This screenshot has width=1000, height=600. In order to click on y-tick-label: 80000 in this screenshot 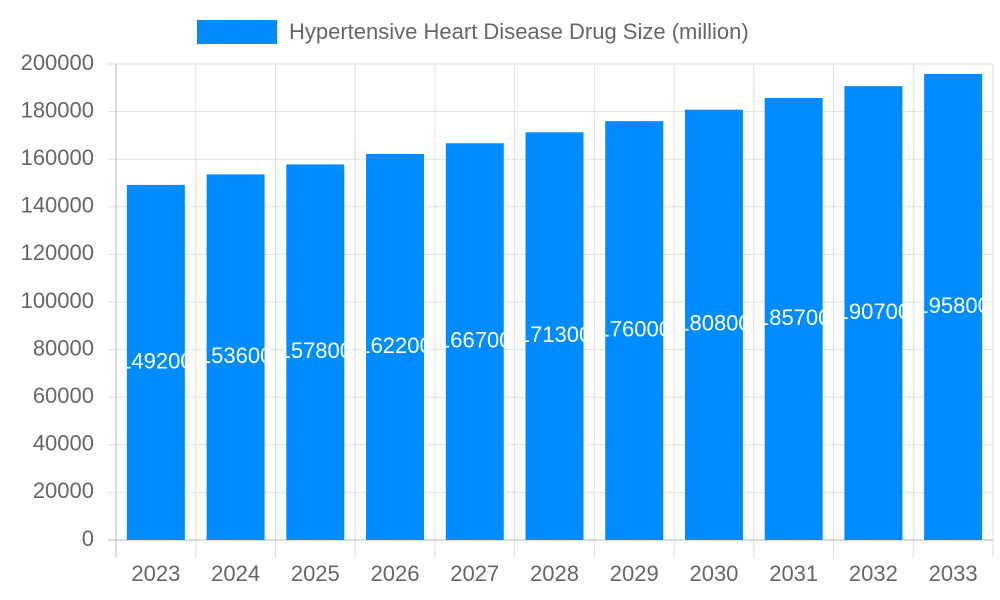, I will do `click(63, 347)`.